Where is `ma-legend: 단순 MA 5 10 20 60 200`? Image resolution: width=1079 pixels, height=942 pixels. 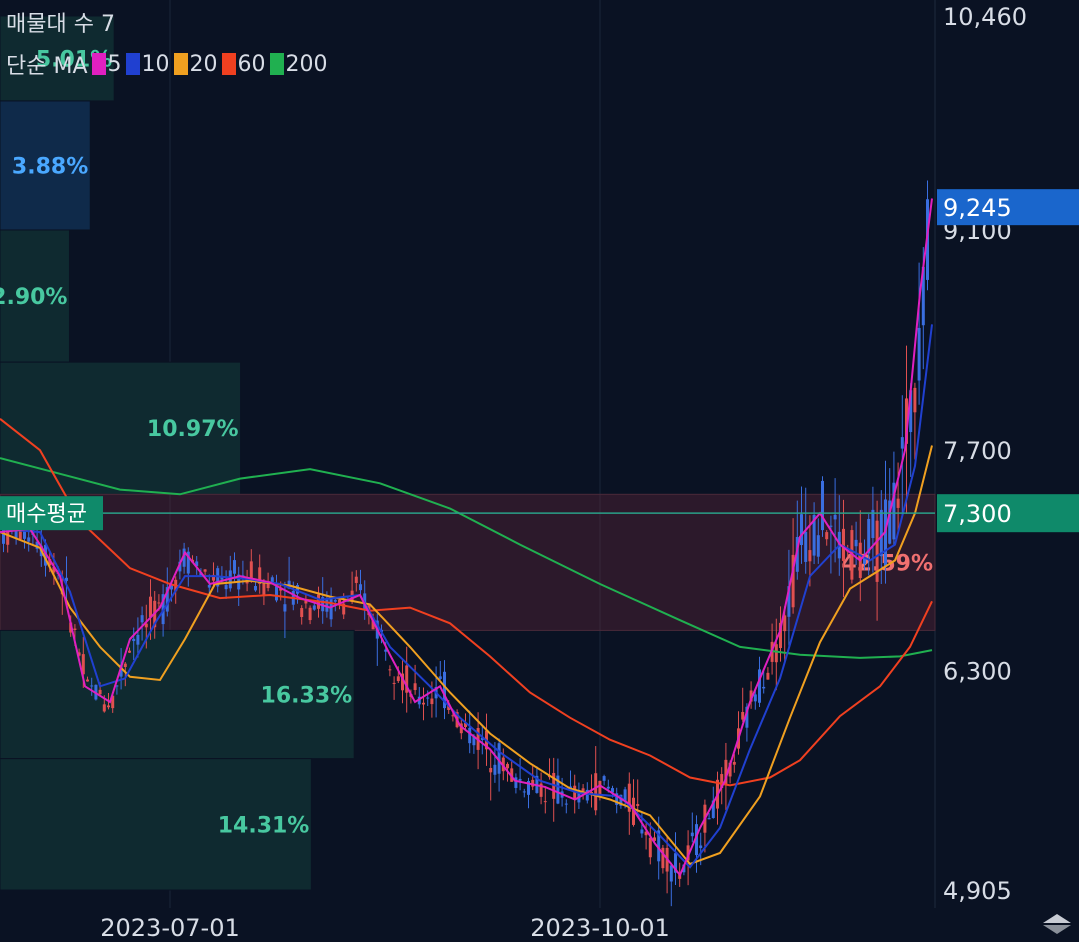
ma-legend: 단순 MA 5 10 20 60 200 is located at coordinates (167, 64).